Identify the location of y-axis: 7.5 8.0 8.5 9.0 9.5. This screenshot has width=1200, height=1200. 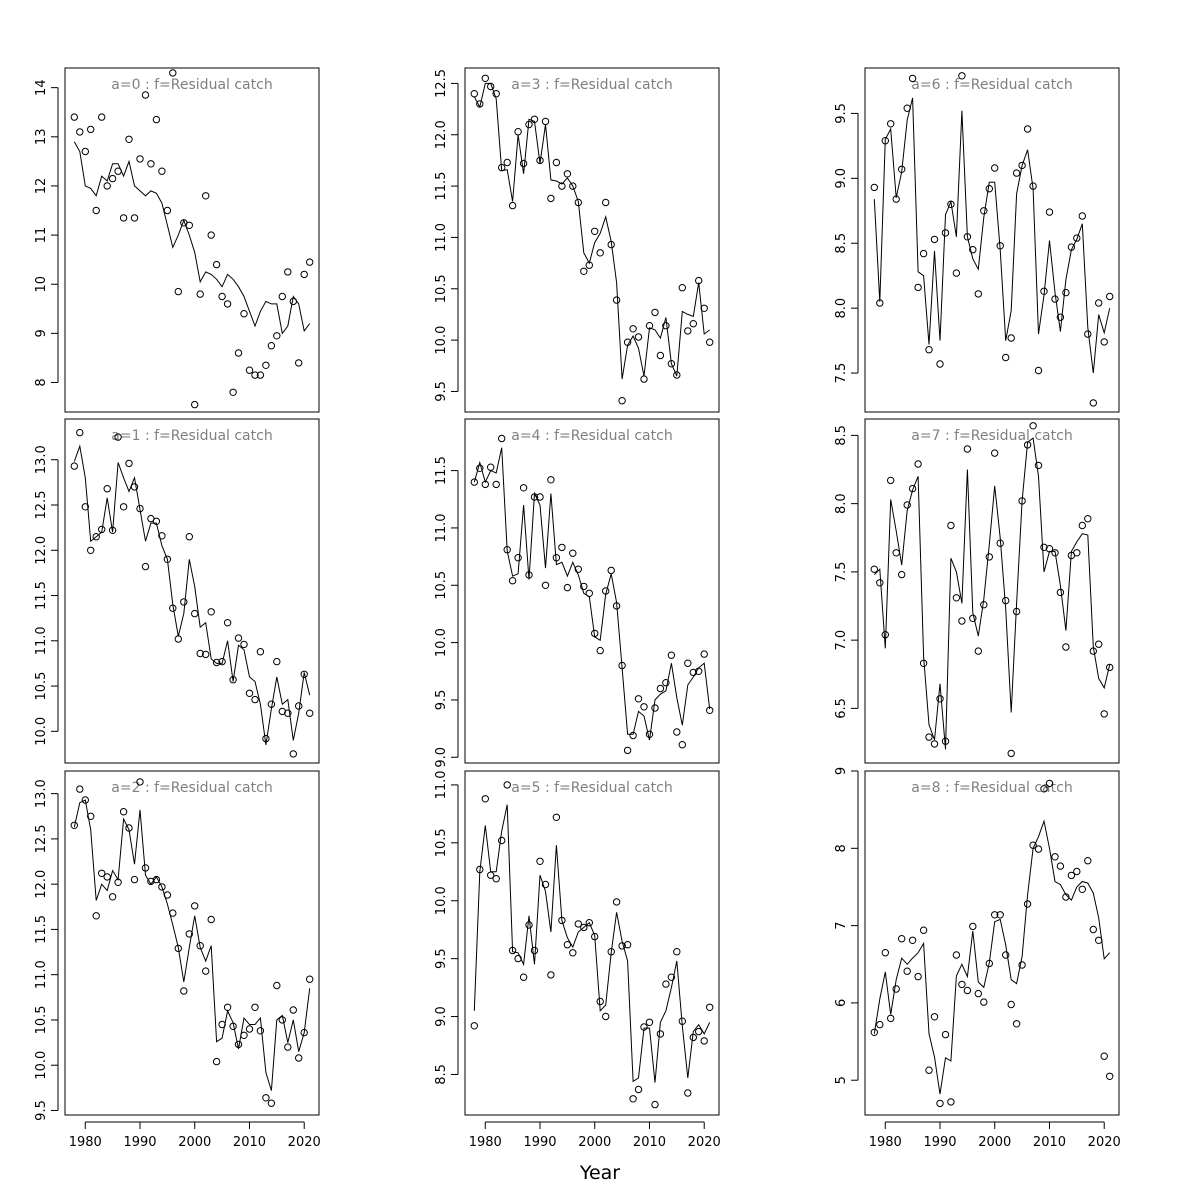
(846, 243).